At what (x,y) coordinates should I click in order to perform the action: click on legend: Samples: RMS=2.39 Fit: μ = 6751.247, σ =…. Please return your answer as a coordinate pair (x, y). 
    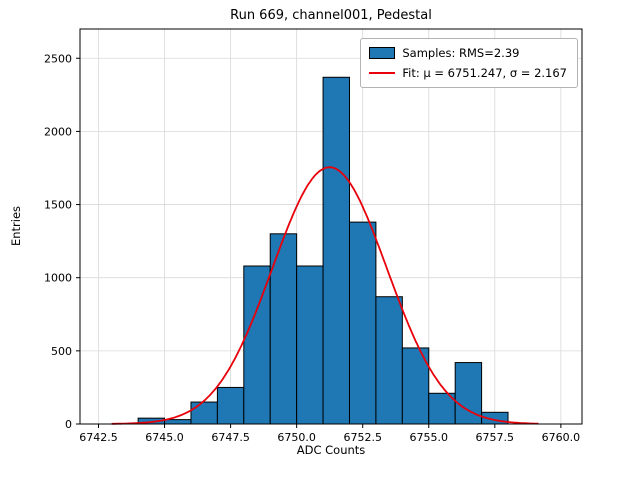
    Looking at the image, I should click on (469, 63).